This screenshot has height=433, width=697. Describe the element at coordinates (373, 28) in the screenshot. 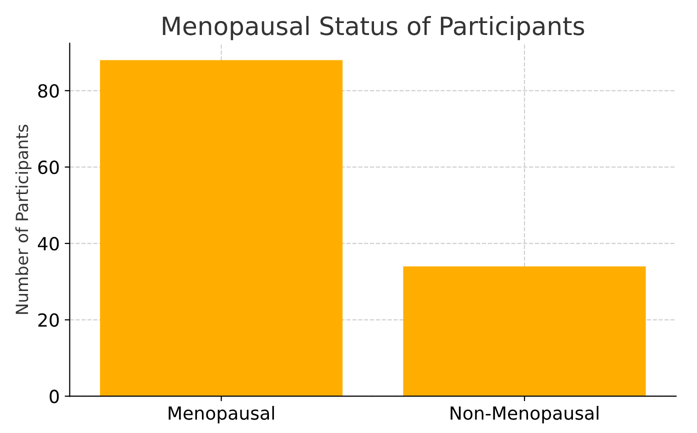

I see `chart-title: Menopausal Status of Participants` at that location.